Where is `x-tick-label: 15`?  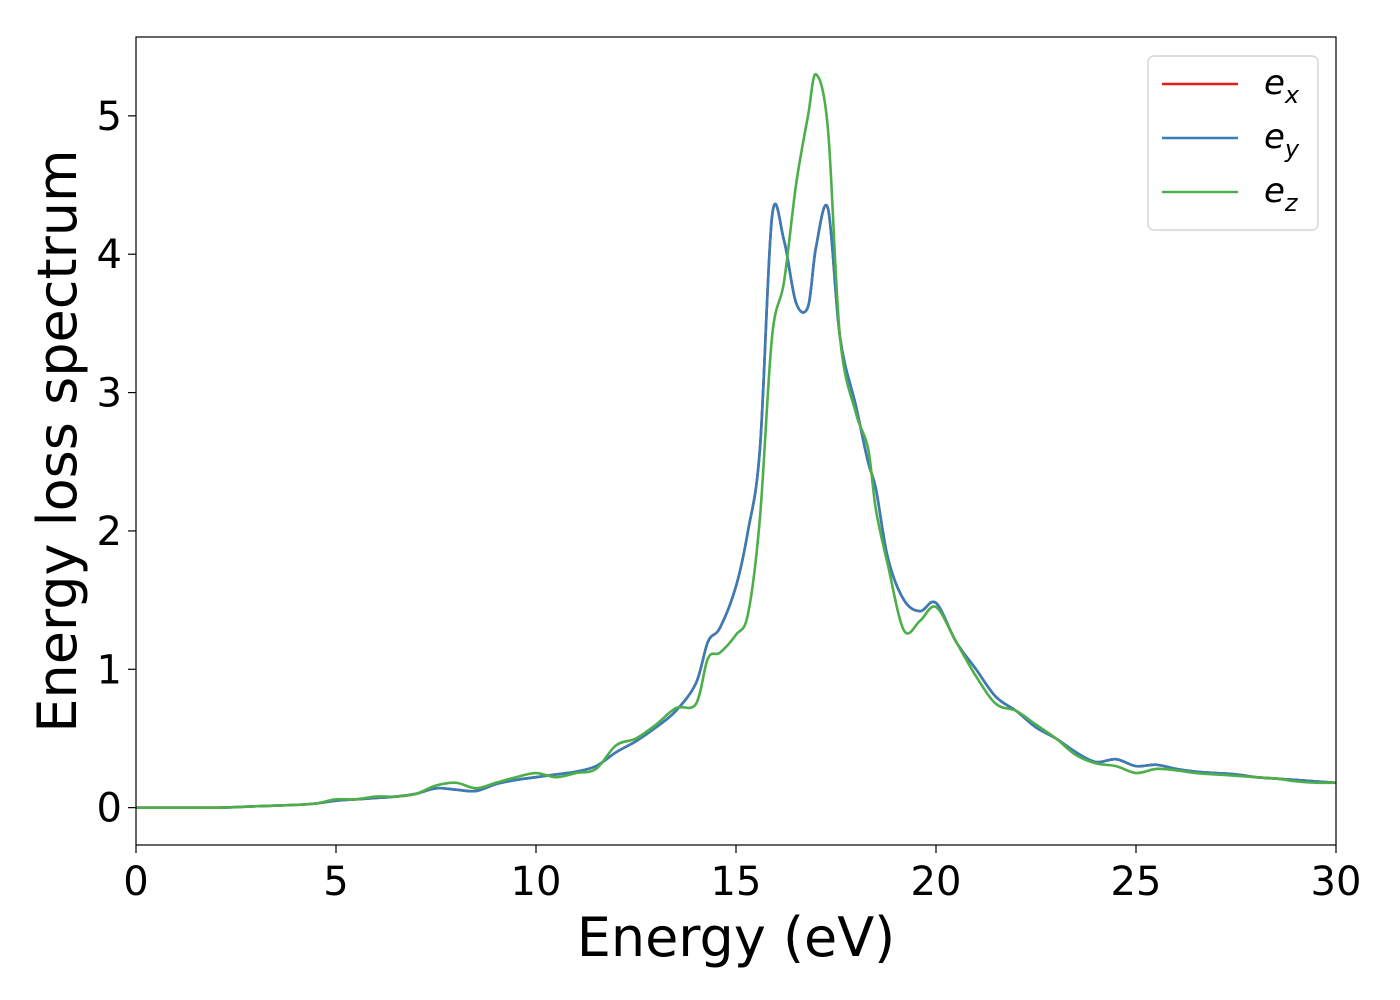 x-tick-label: 15 is located at coordinates (736, 882).